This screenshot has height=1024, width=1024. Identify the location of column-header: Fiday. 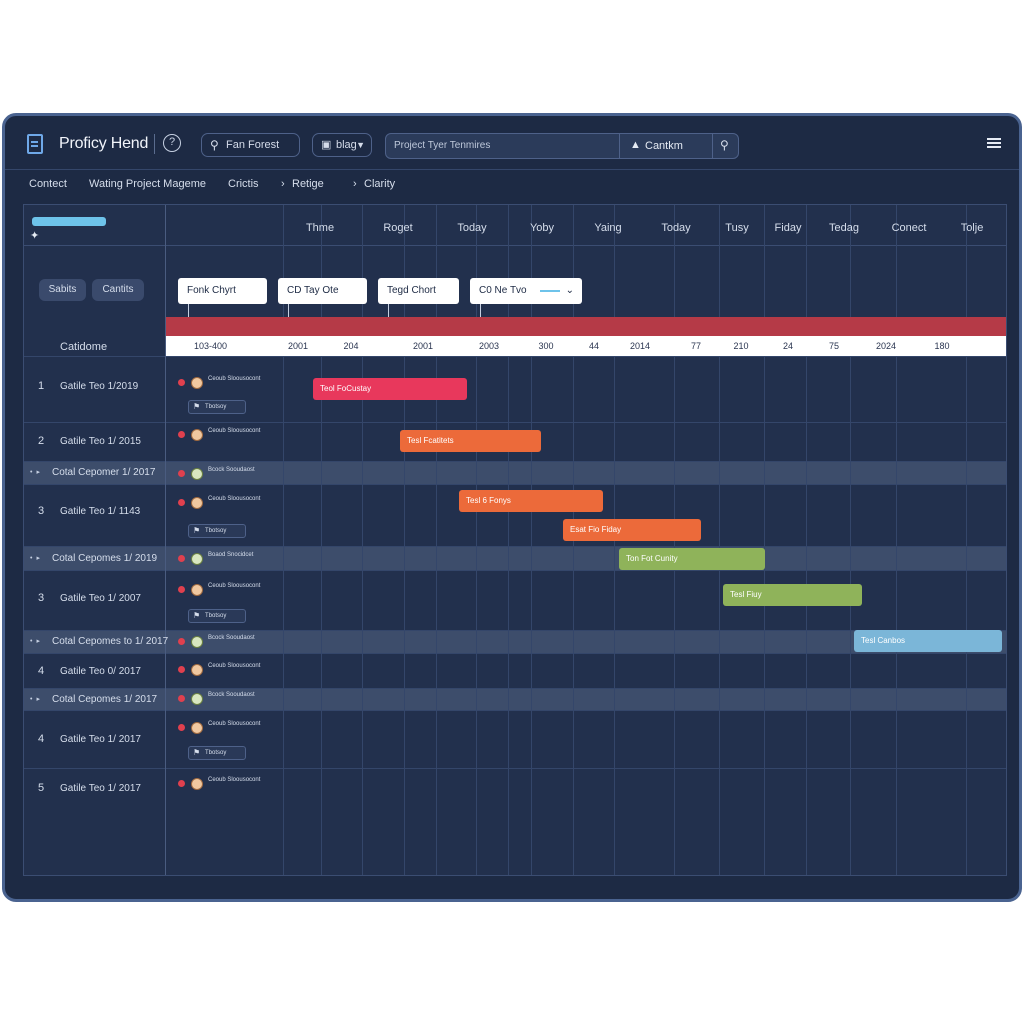
(788, 228).